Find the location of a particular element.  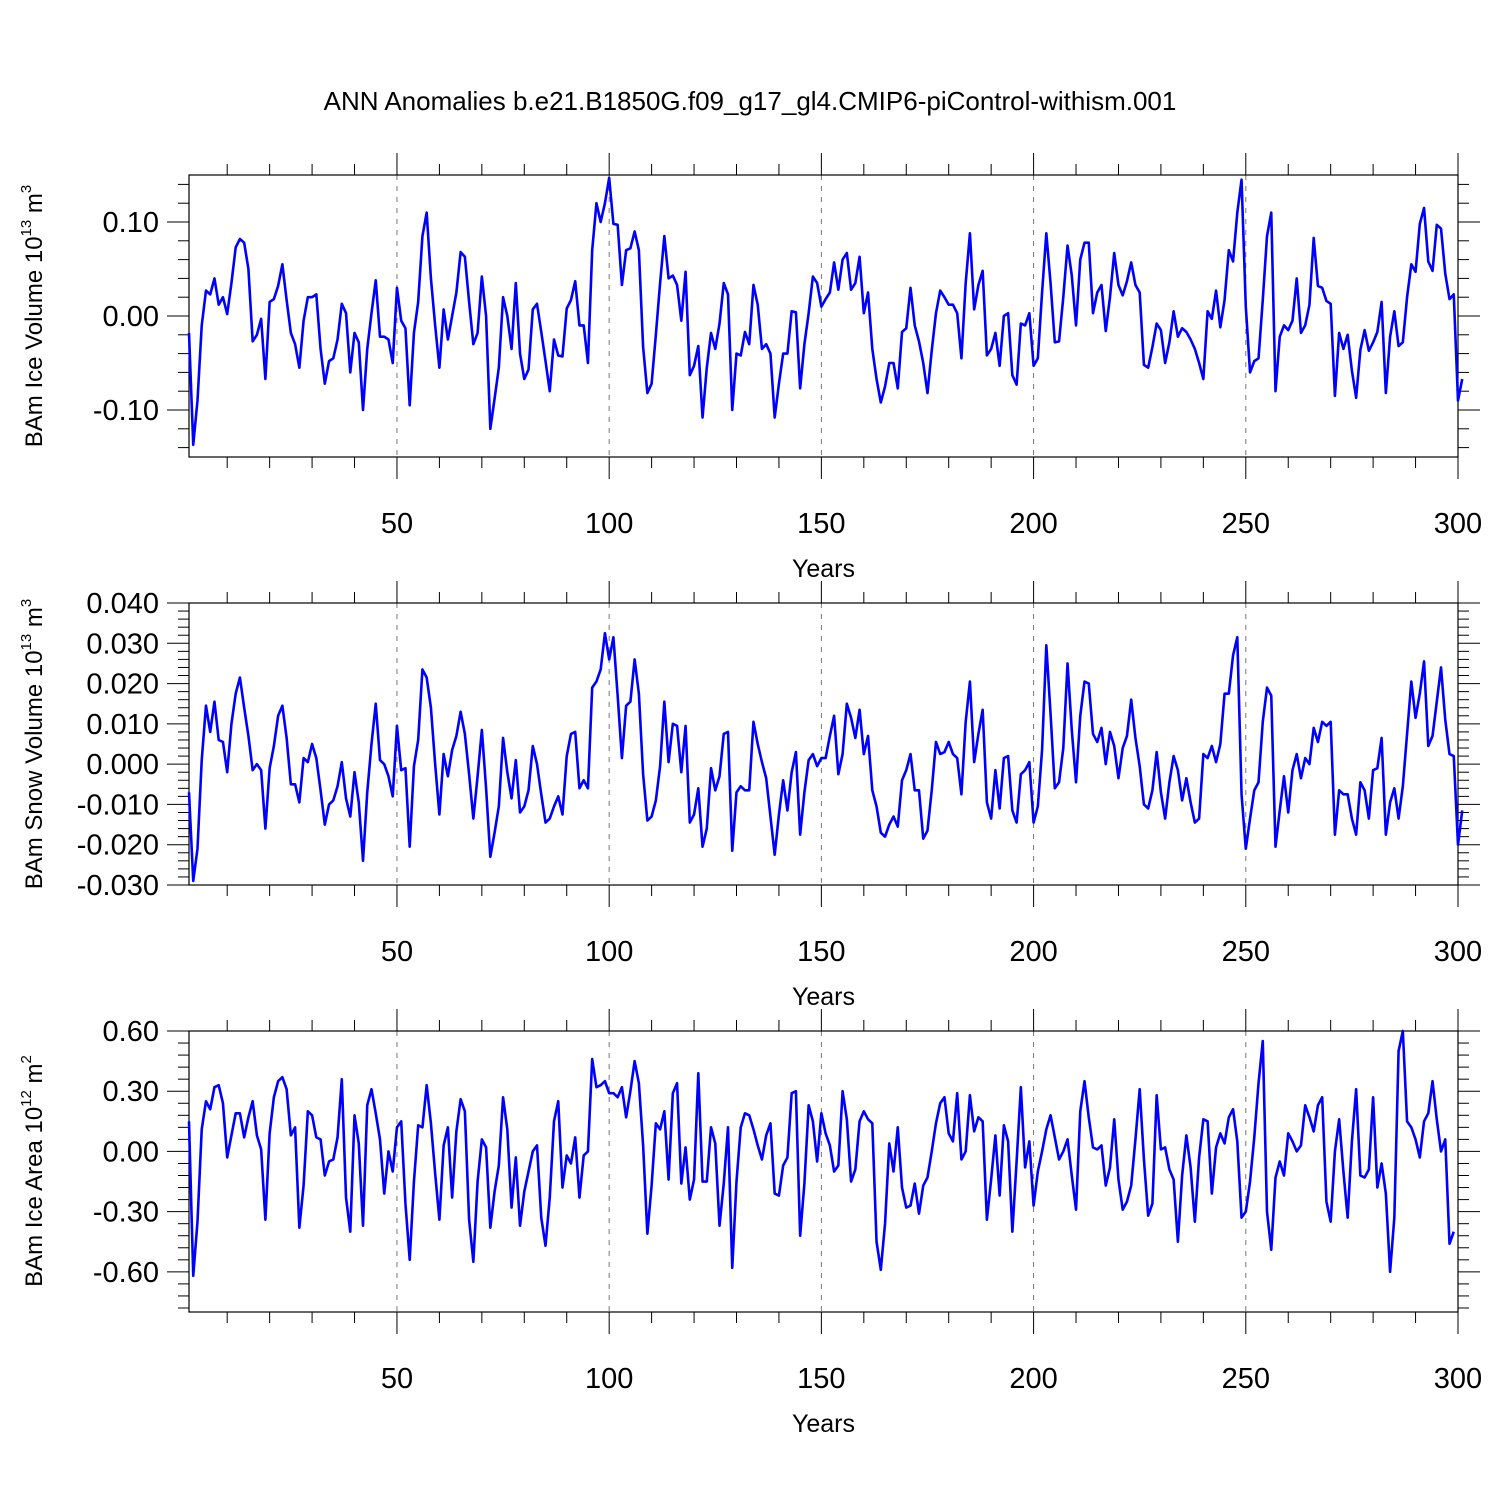

y-axis-label: BAm Ice Area 1012 m2 is located at coordinates (33, 1171).